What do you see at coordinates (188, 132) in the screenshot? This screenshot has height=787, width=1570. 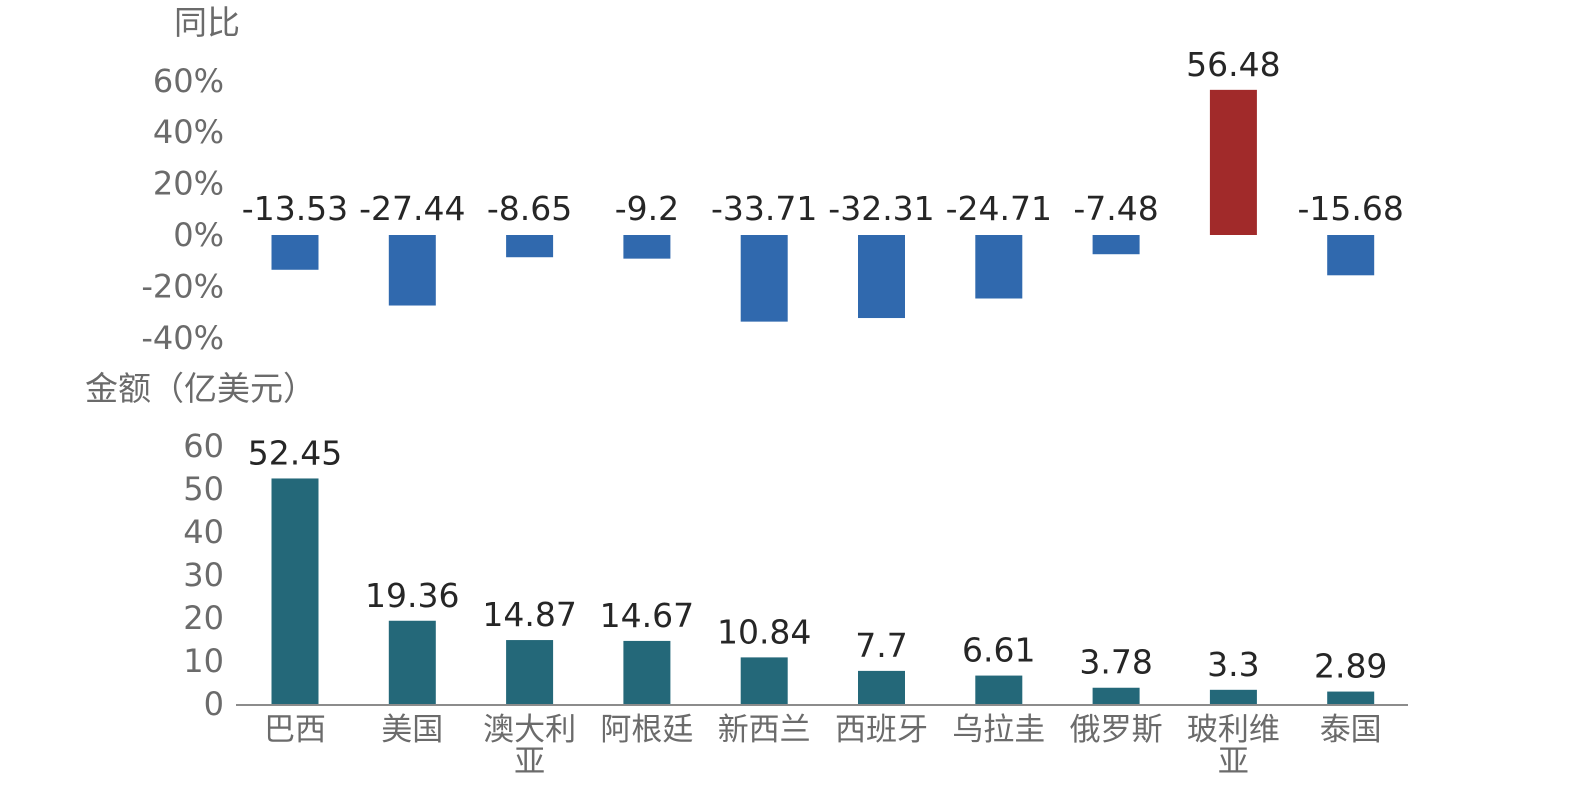 I see `yoy-tick-label: 40%` at bounding box center [188, 132].